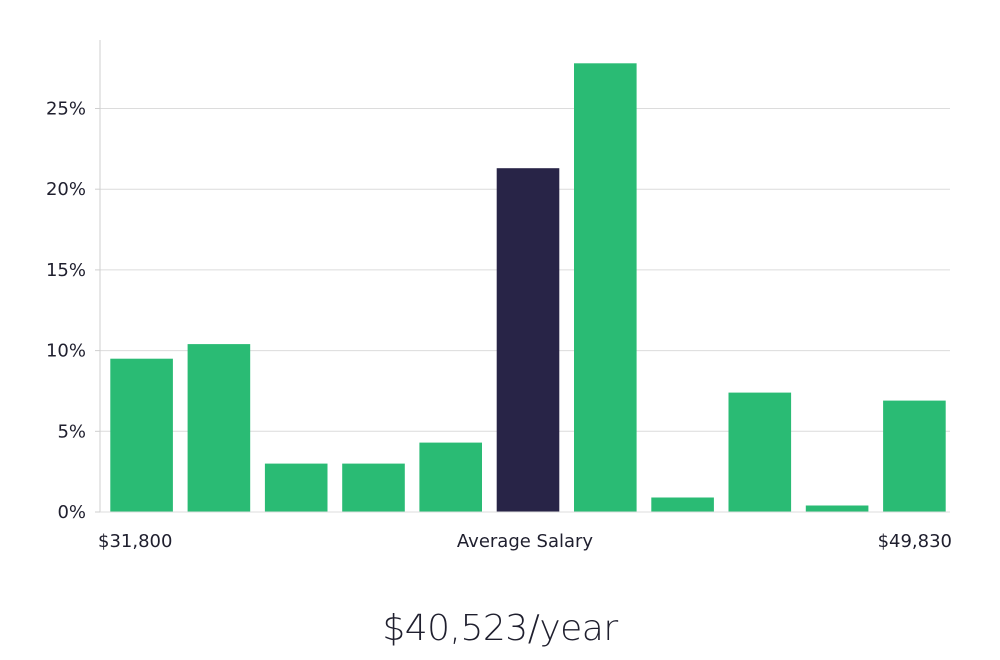 The width and height of the screenshot is (1000, 660). What do you see at coordinates (525, 541) in the screenshot?
I see `x-axis-title: Average Salary` at bounding box center [525, 541].